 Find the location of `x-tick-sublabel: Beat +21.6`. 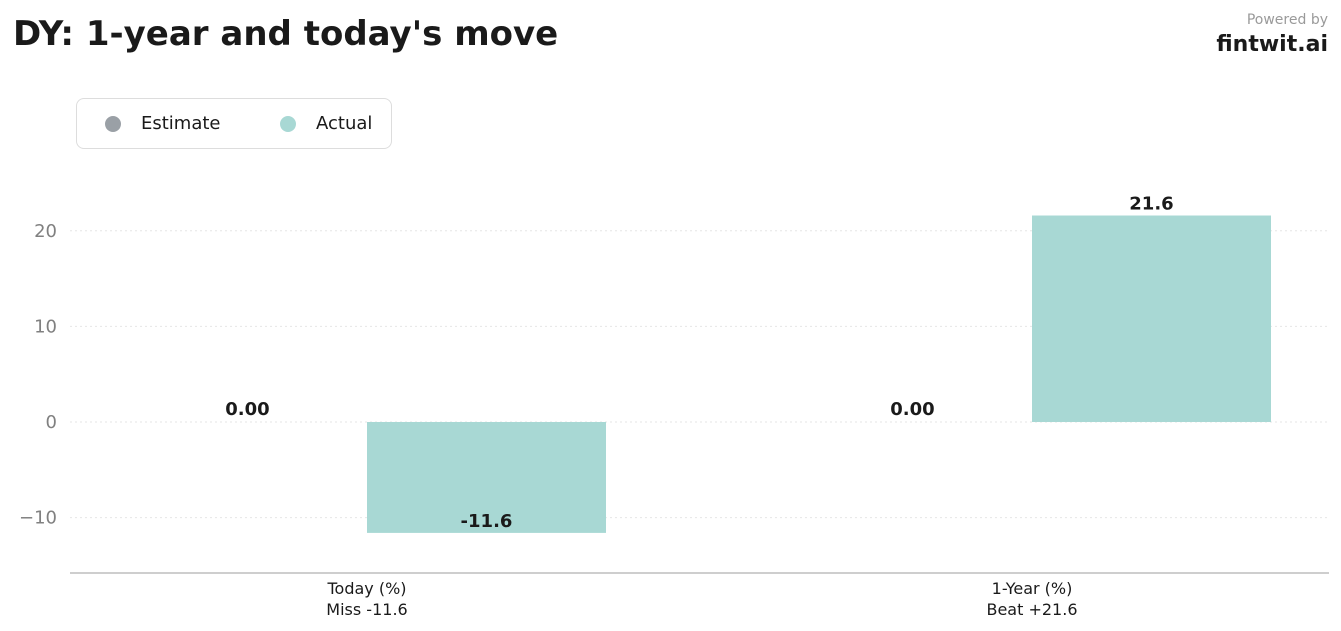

x-tick-sublabel: Beat +21.6 is located at coordinates (1031, 609).